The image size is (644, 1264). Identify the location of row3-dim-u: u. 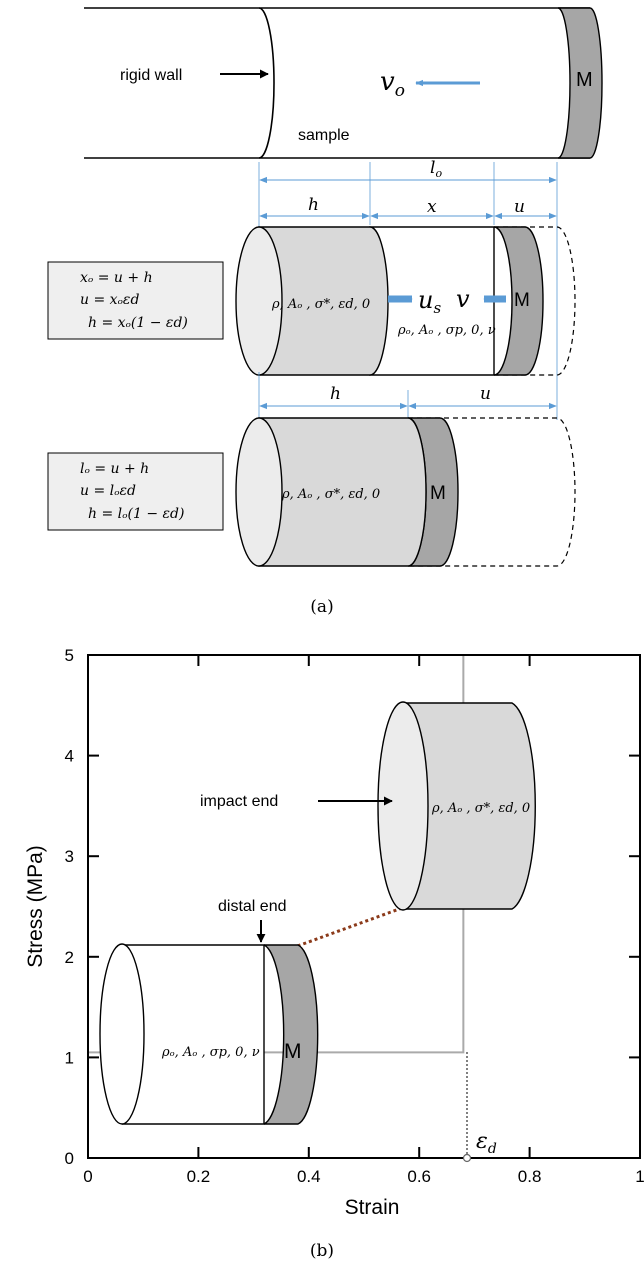
(485, 394).